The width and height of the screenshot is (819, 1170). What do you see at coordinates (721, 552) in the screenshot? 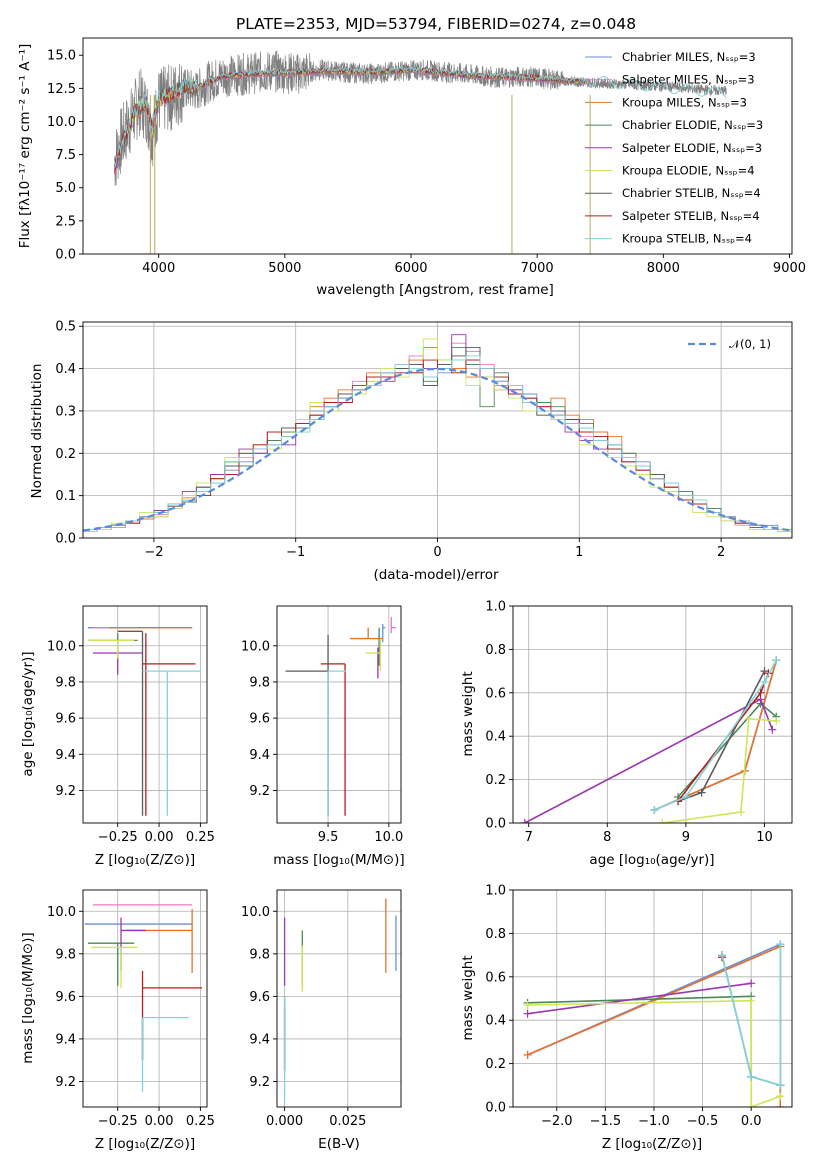
I see `x-tick-label: 2` at bounding box center [721, 552].